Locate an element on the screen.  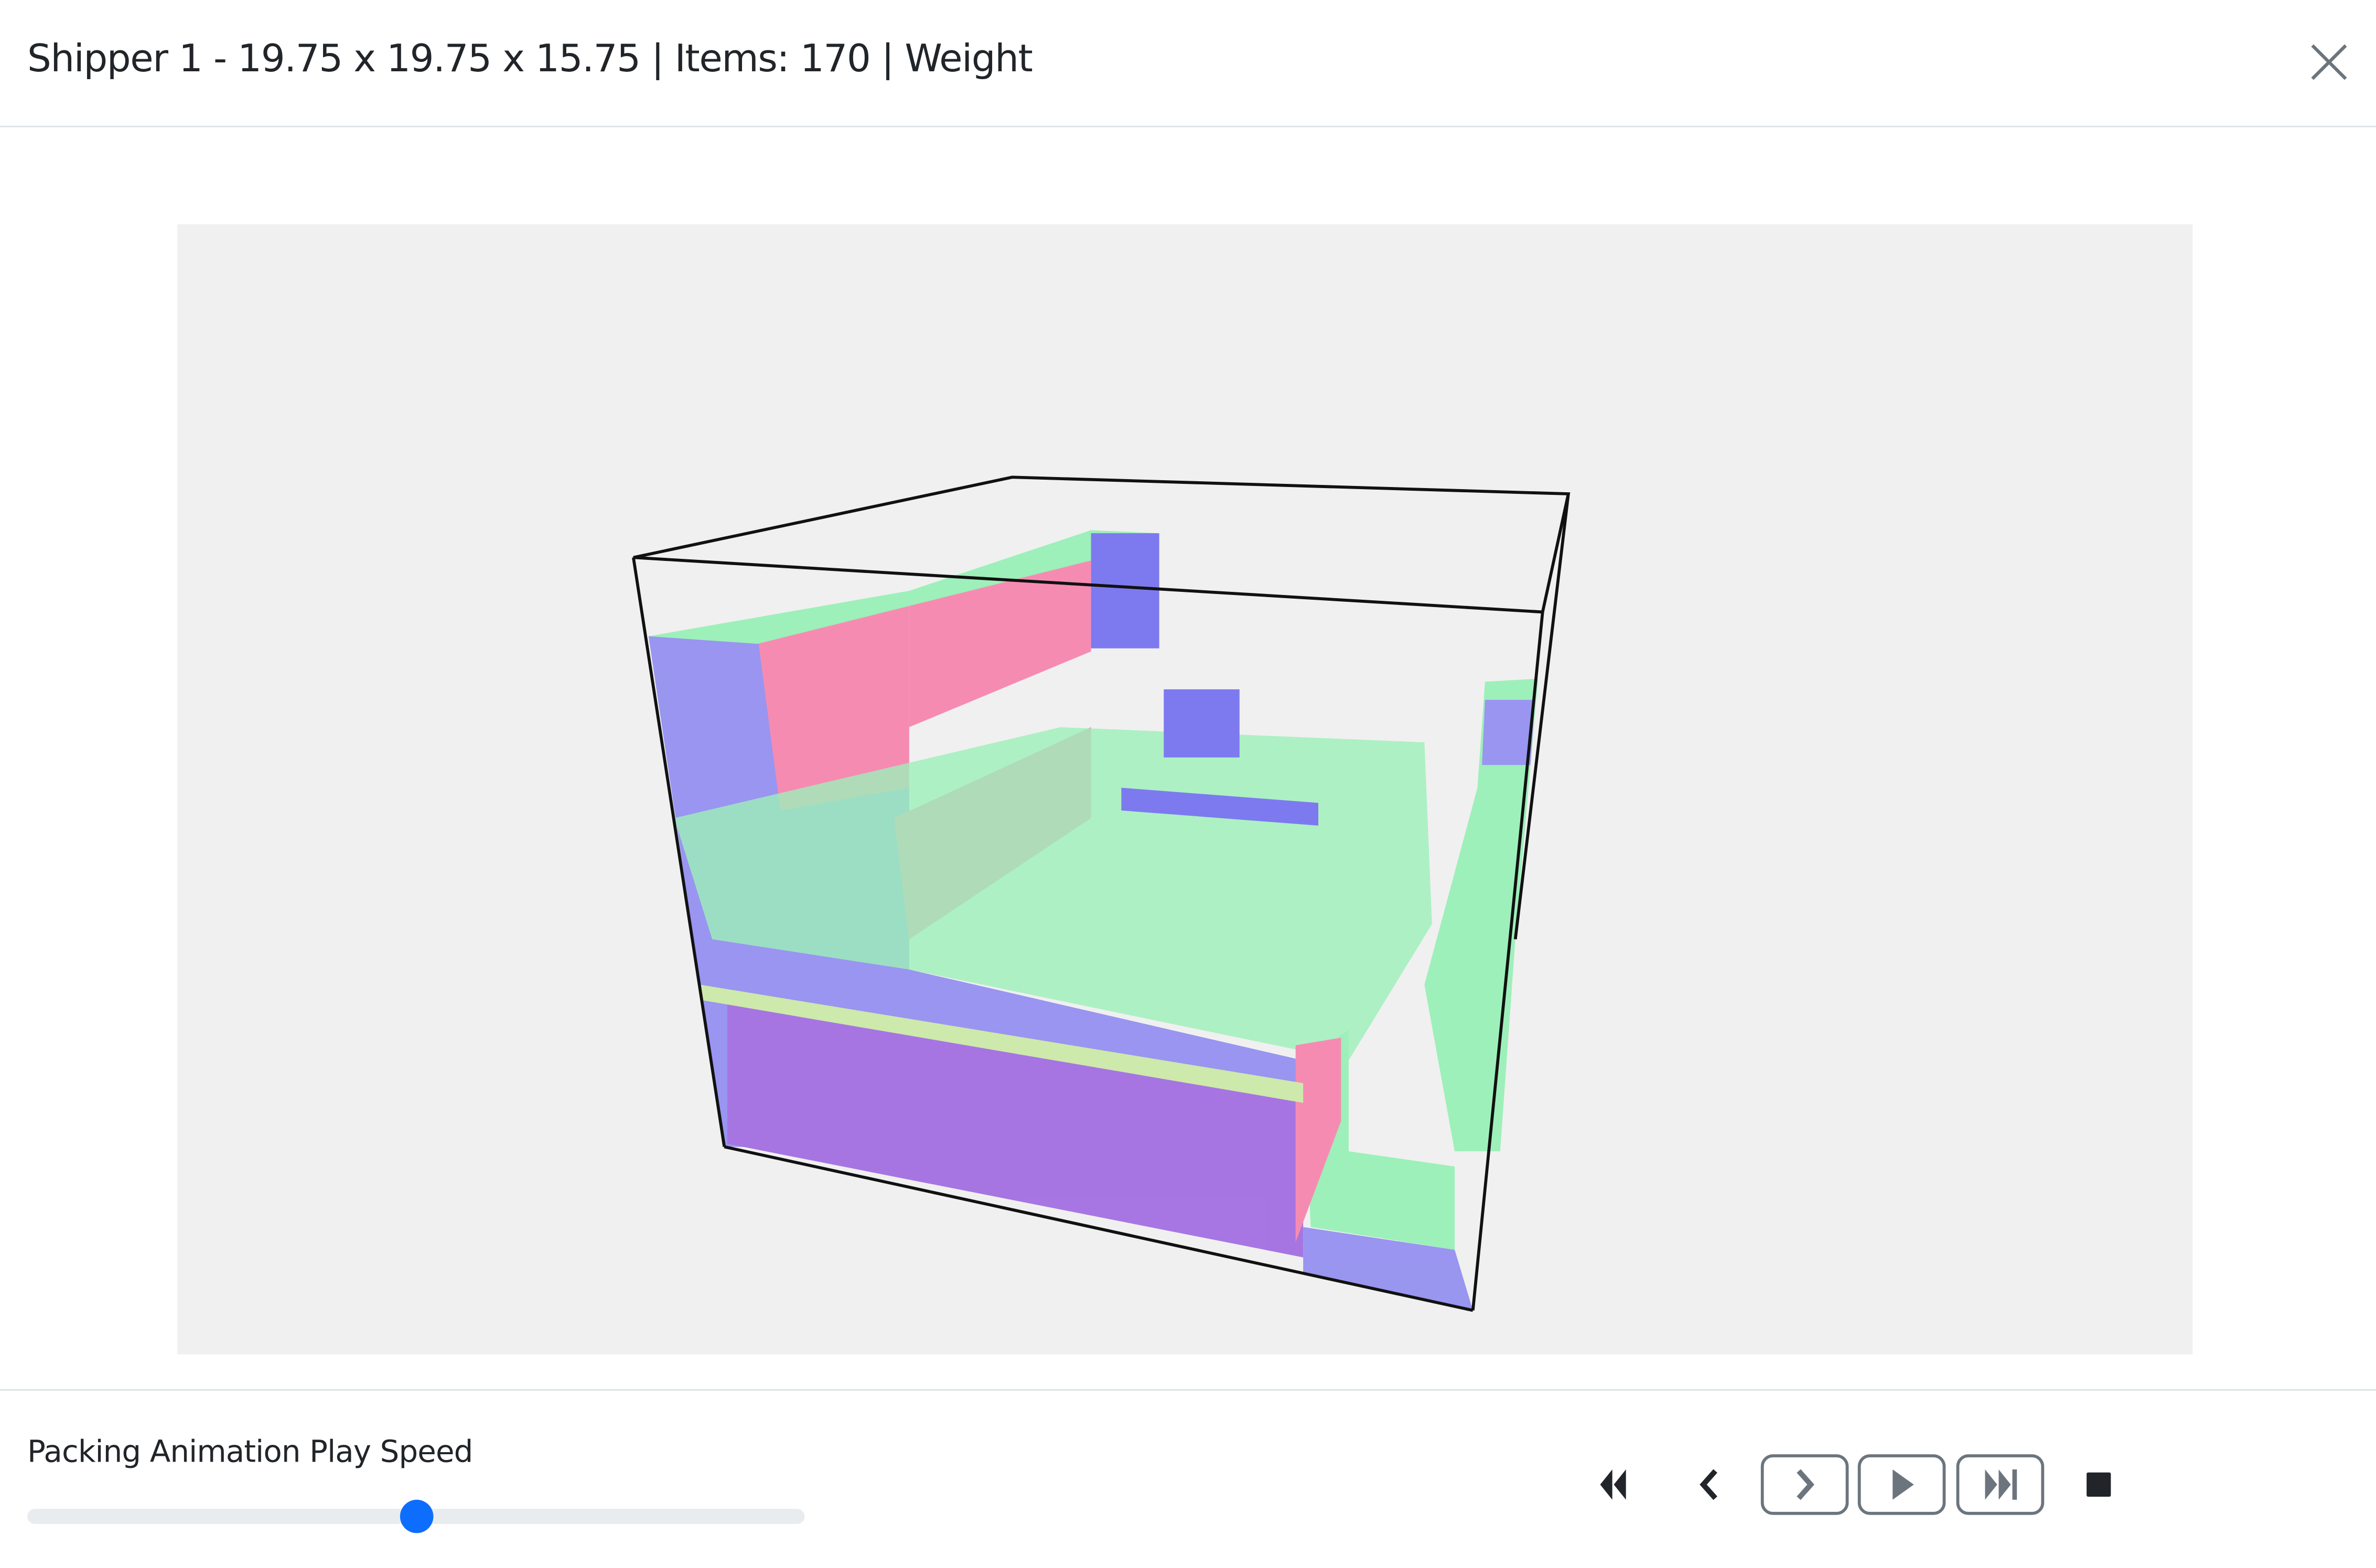
play-speed-slider is located at coordinates (416, 1516).